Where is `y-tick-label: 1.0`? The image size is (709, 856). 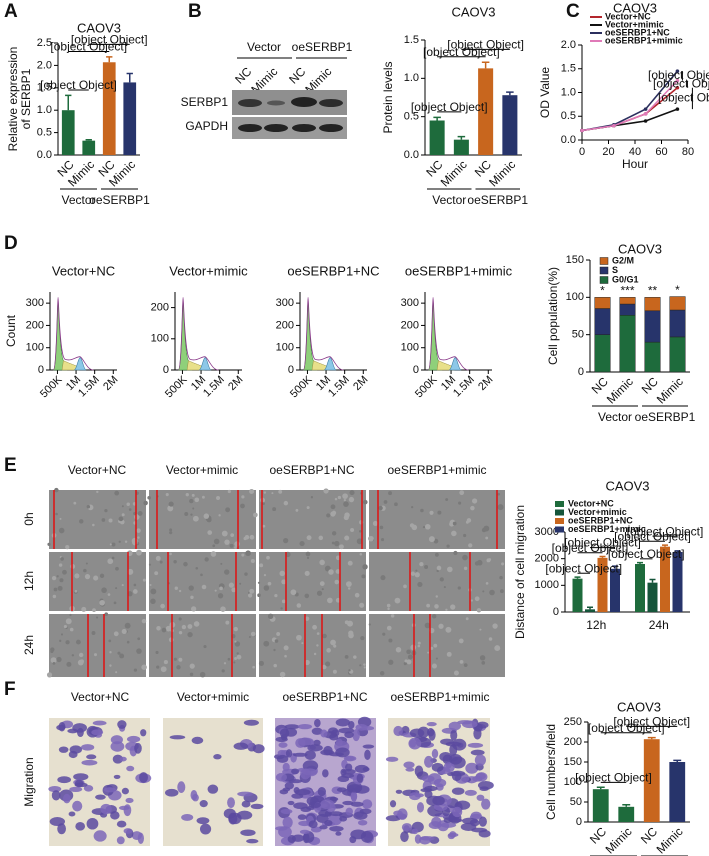 y-tick-label: 1.0 is located at coordinates (44, 110).